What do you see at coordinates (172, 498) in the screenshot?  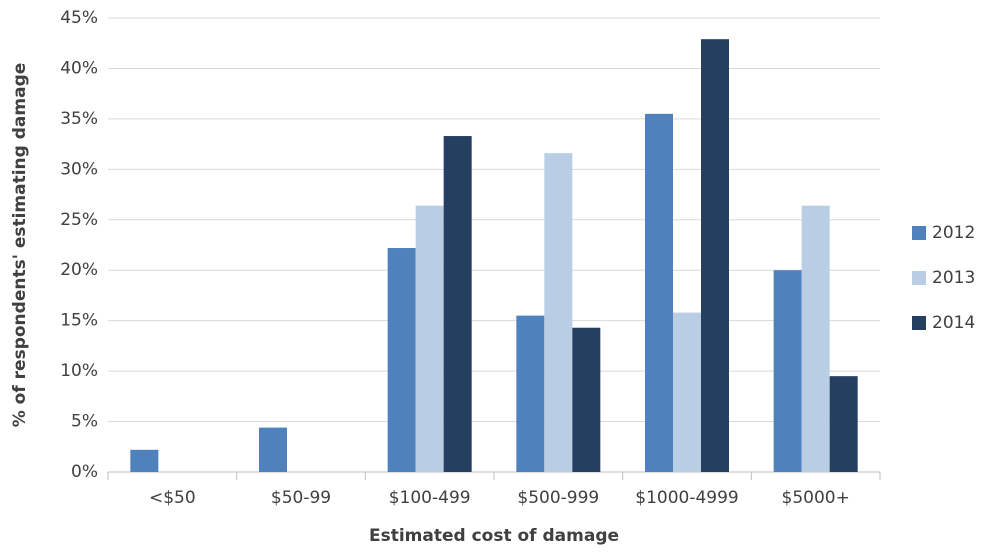 I see `x-tick-label: <$50` at bounding box center [172, 498].